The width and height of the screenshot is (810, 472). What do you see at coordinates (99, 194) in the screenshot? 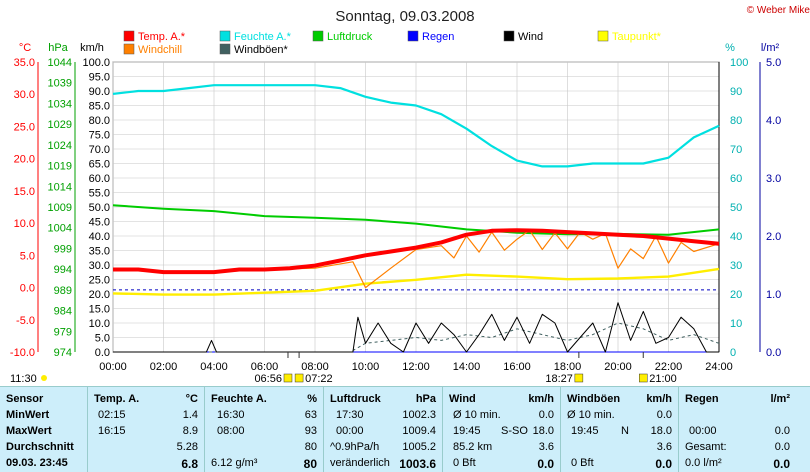
I see `speed-tick-label: 55.0` at bounding box center [99, 194].